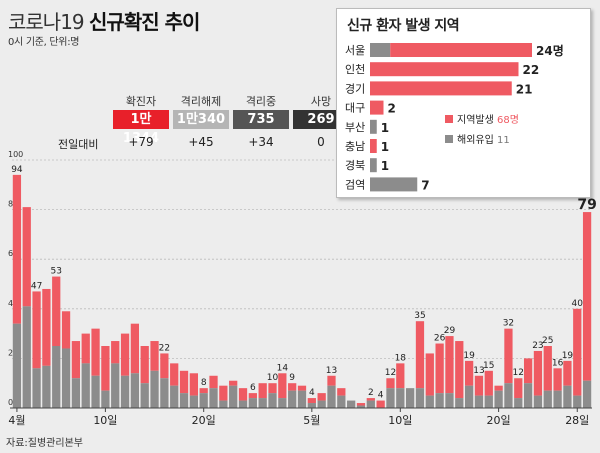  I want to click on data-label: 9, so click(292, 378).